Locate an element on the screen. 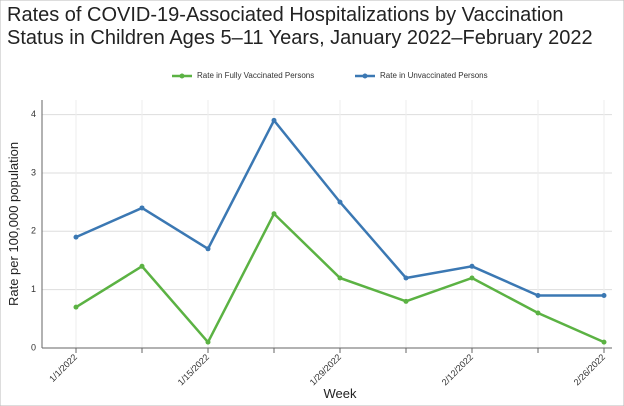  legend-label: Rate in Fully Vaccinated Persons is located at coordinates (255, 75).